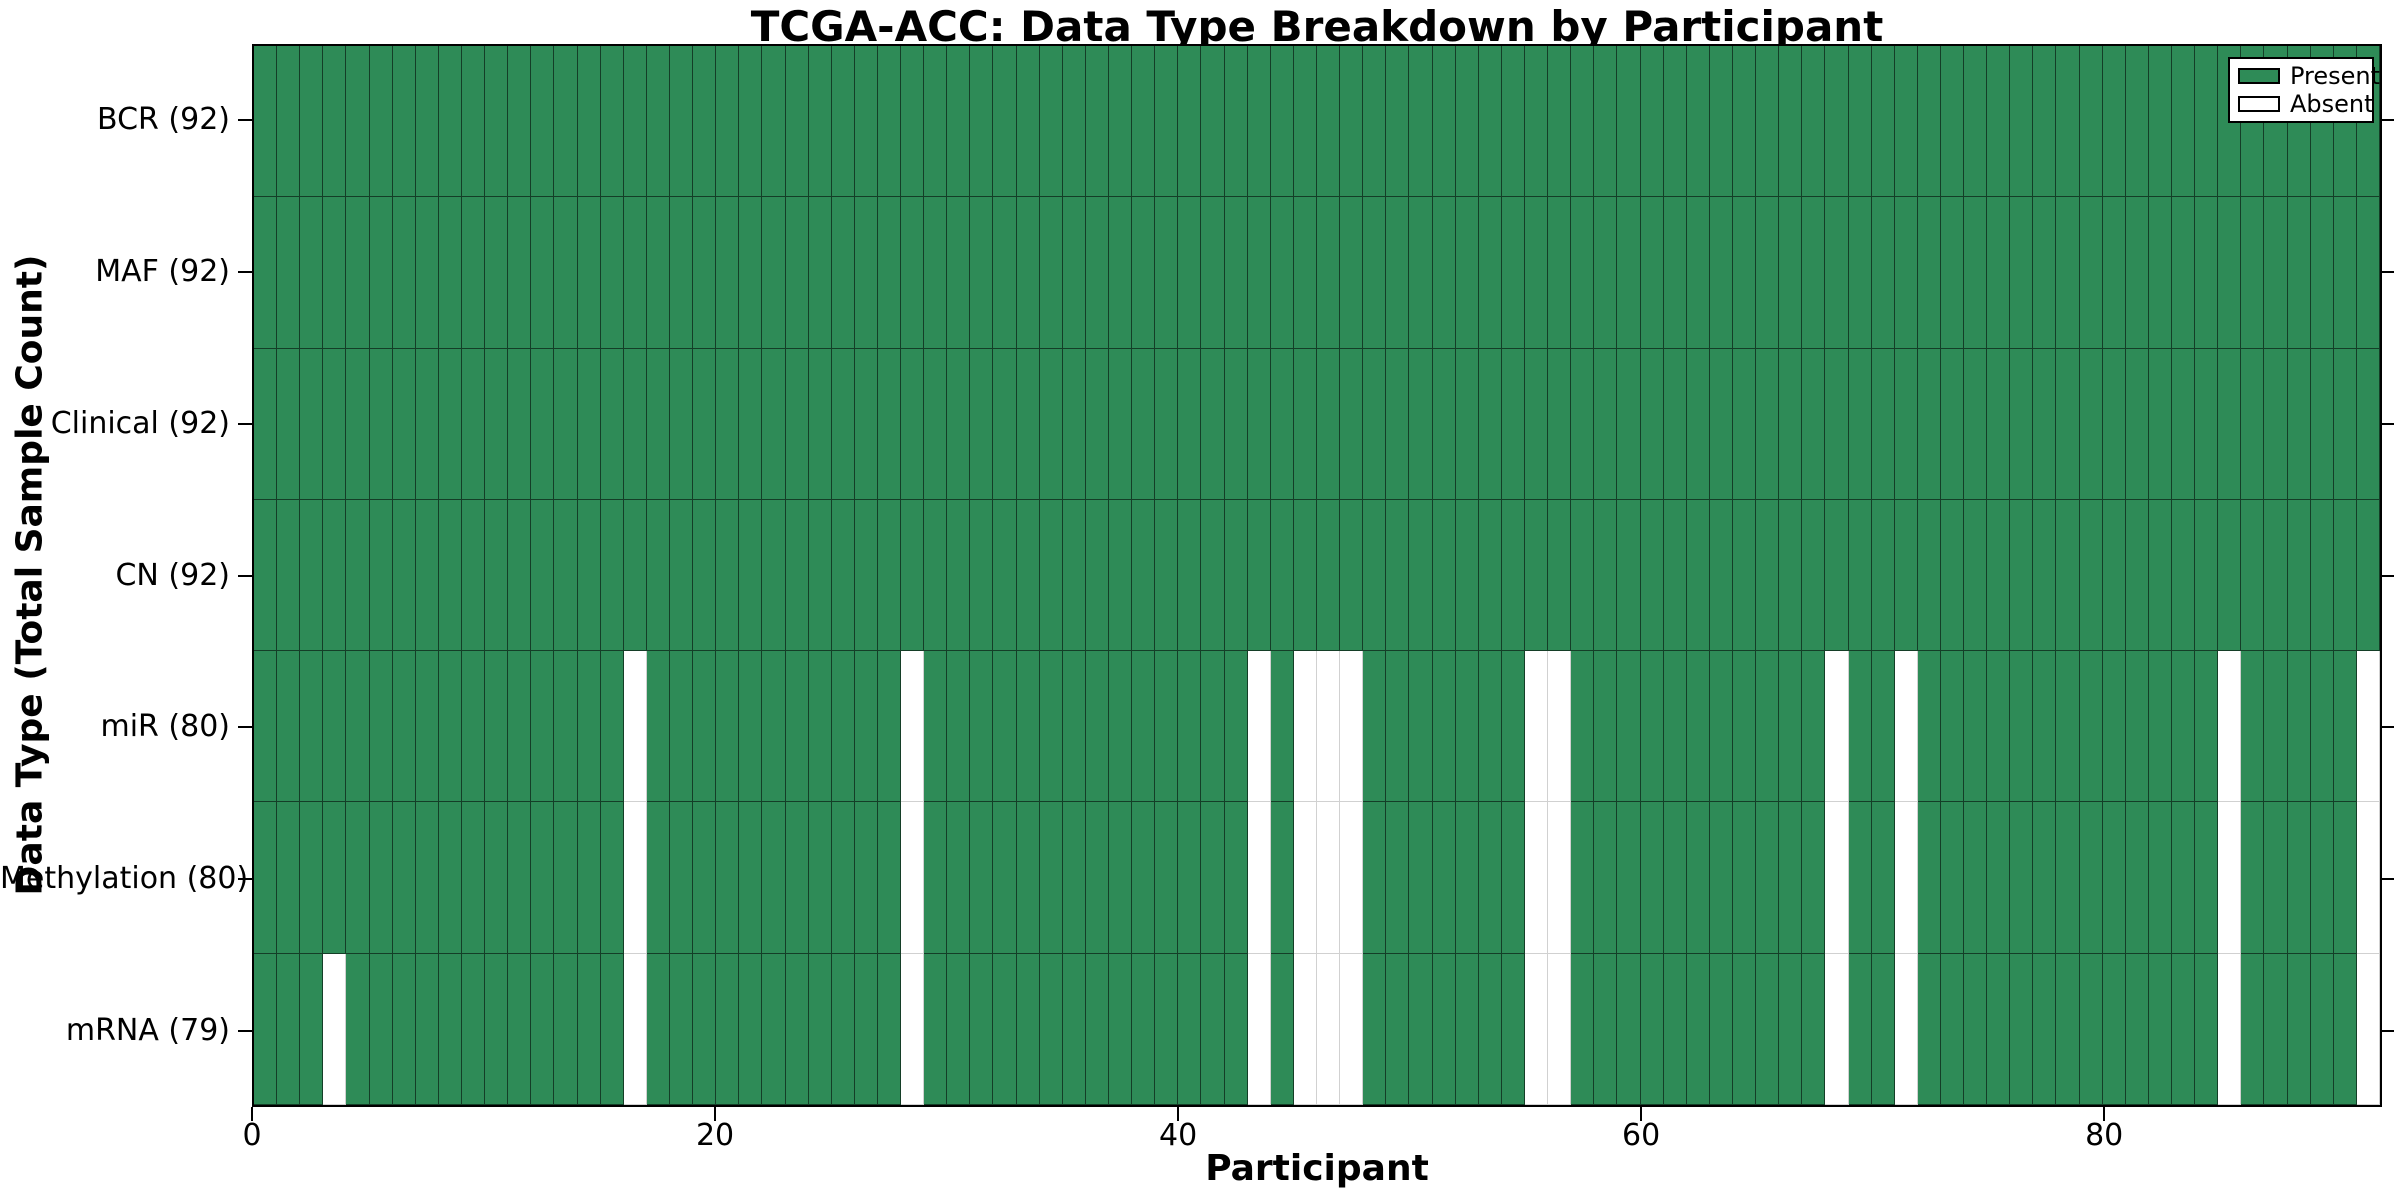 The width and height of the screenshot is (2400, 1200). I want to click on heatmap-row-mRNA, so click(1317, 1029).